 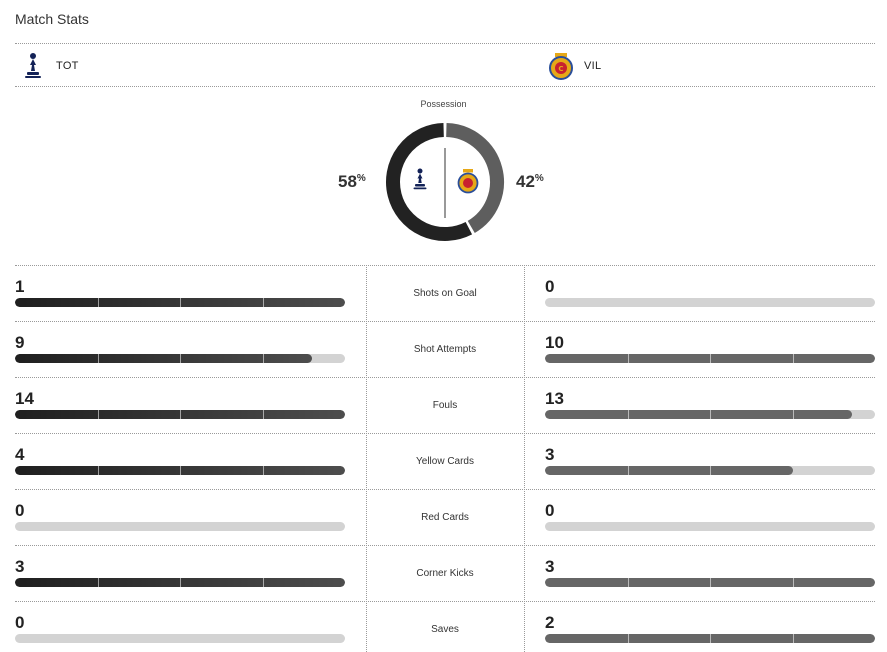 I want to click on stat-row: 3 3 Corner Kicks, so click(x=445, y=573).